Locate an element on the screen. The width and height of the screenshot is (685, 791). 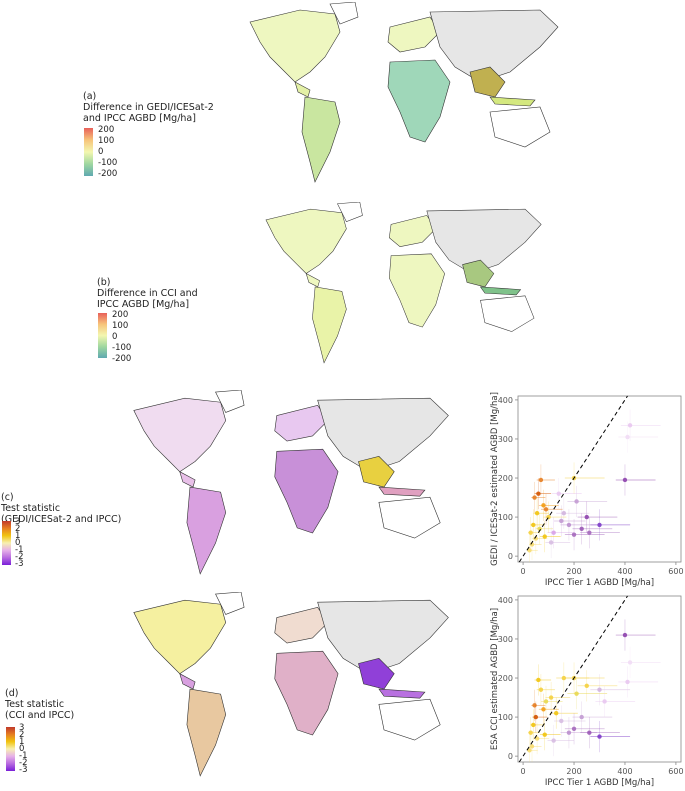
x-tick-label: 200 is located at coordinates (573, 571).